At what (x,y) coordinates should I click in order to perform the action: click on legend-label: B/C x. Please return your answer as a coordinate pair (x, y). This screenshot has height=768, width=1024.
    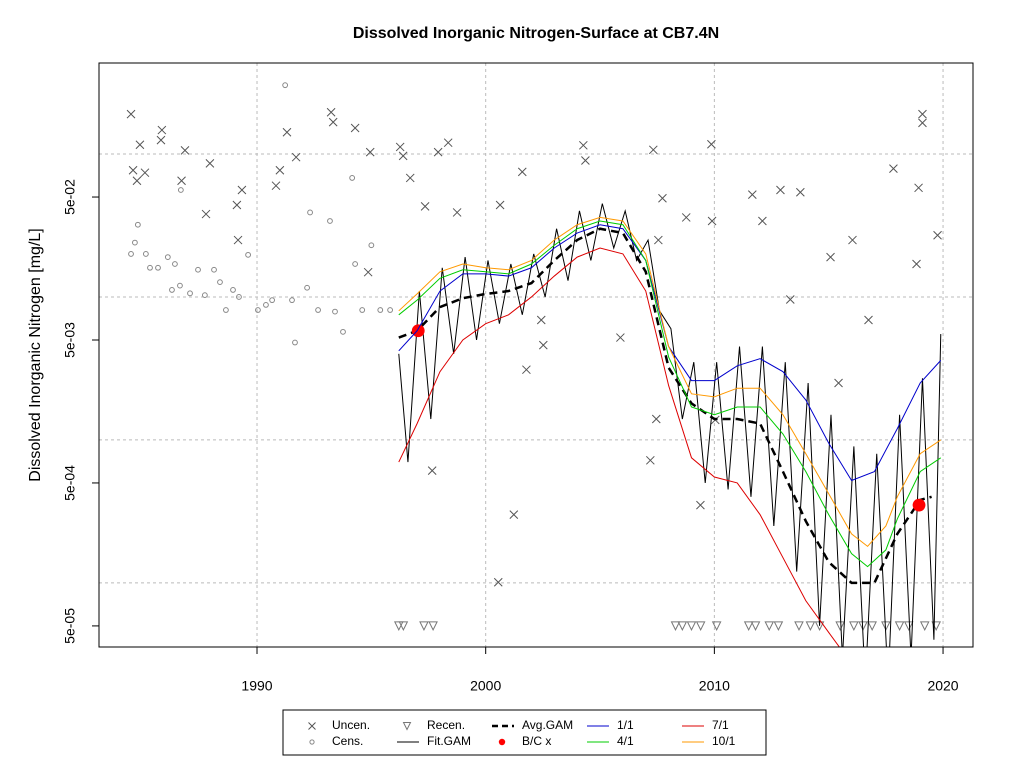
    Looking at the image, I should click on (536, 741).